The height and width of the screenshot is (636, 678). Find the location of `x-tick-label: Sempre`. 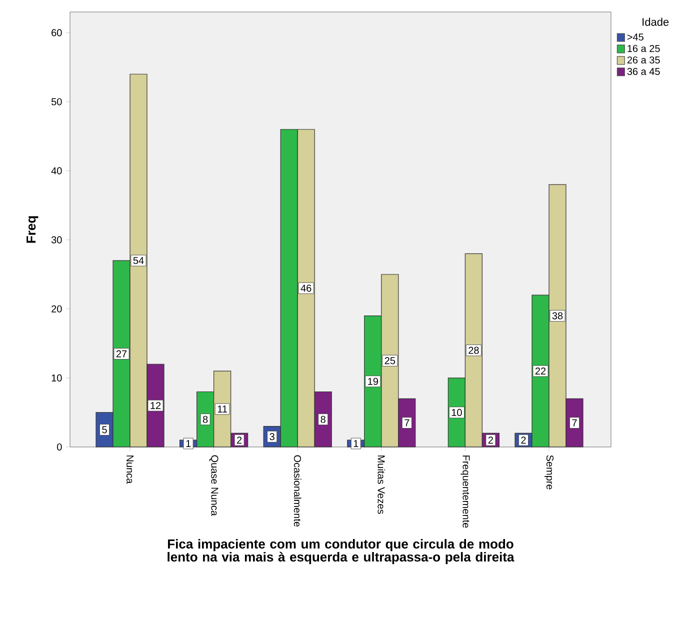

x-tick-label: Sempre is located at coordinates (549, 472).